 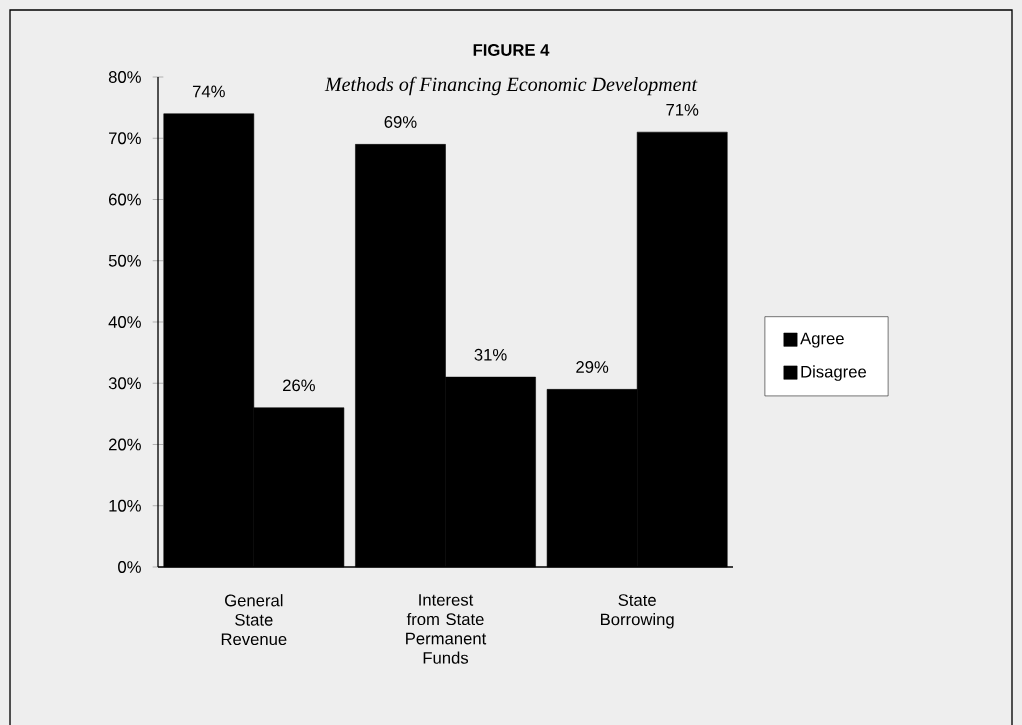 I want to click on chart-title: FIGURE 4, so click(x=511, y=50).